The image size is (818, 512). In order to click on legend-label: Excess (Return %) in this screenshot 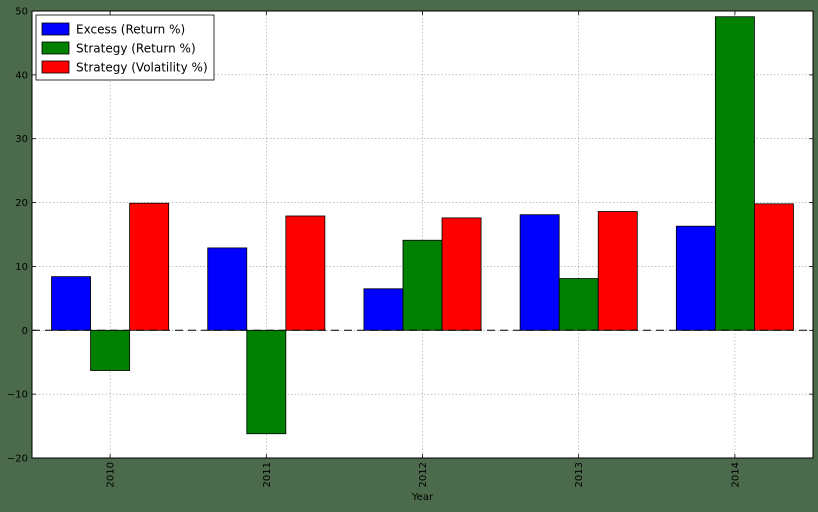, I will do `click(130, 30)`.